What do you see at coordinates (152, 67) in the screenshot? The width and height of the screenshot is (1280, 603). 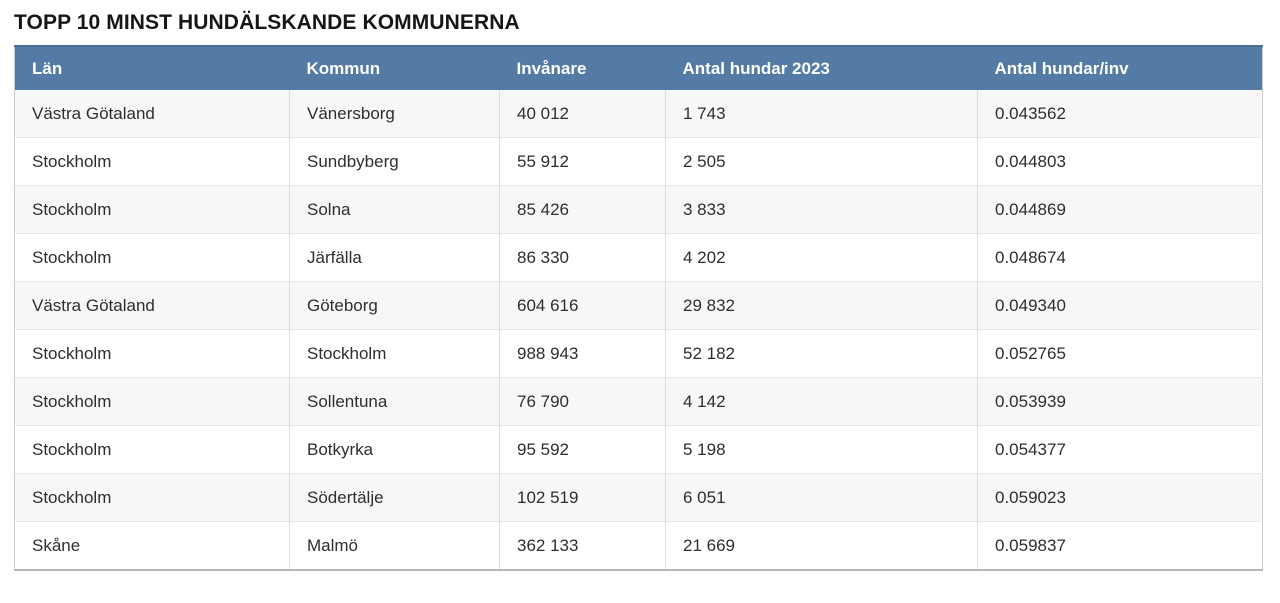 I see `column-header-lan: Län` at bounding box center [152, 67].